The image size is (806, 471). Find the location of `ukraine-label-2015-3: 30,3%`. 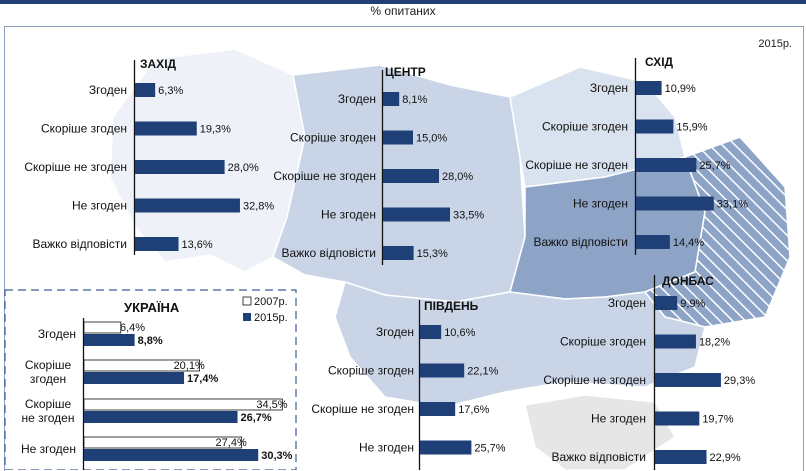

ukraine-label-2015-3: 30,3% is located at coordinates (276, 456).